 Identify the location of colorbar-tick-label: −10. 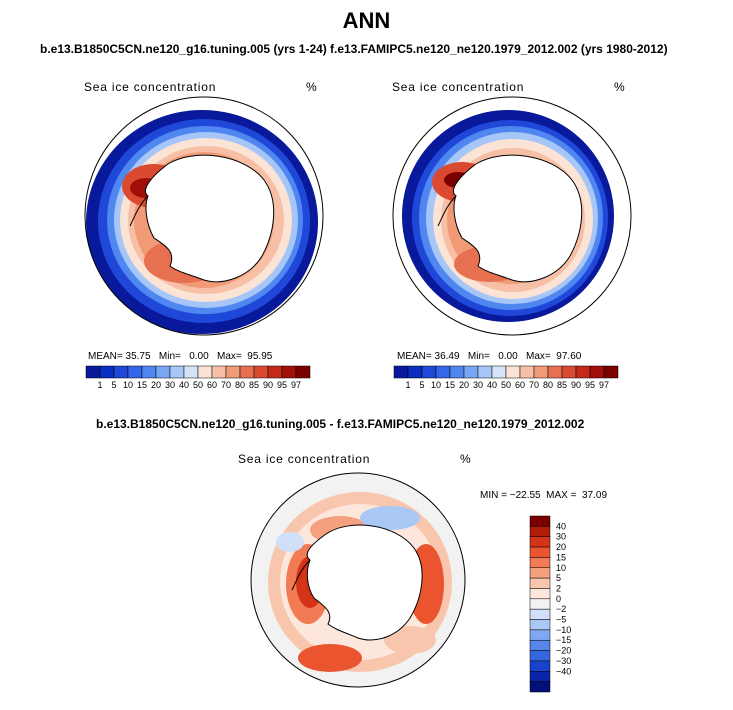
(563, 630).